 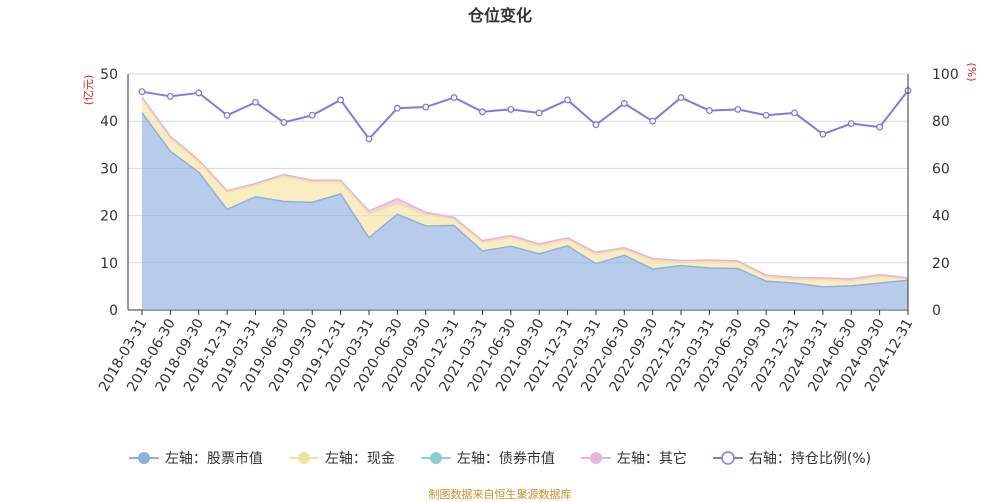 What do you see at coordinates (109, 75) in the screenshot?
I see `y-left-tick-label: 50` at bounding box center [109, 75].